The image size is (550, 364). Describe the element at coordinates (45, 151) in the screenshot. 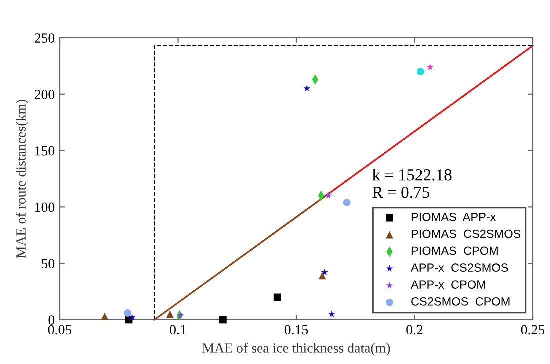

I see `y-tick-label: 150` at that location.